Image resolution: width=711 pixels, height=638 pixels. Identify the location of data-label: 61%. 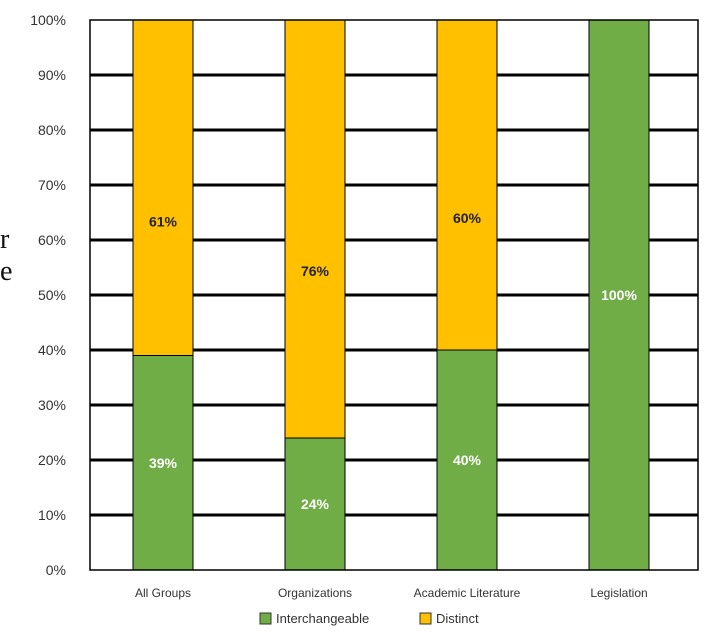
(163, 221).